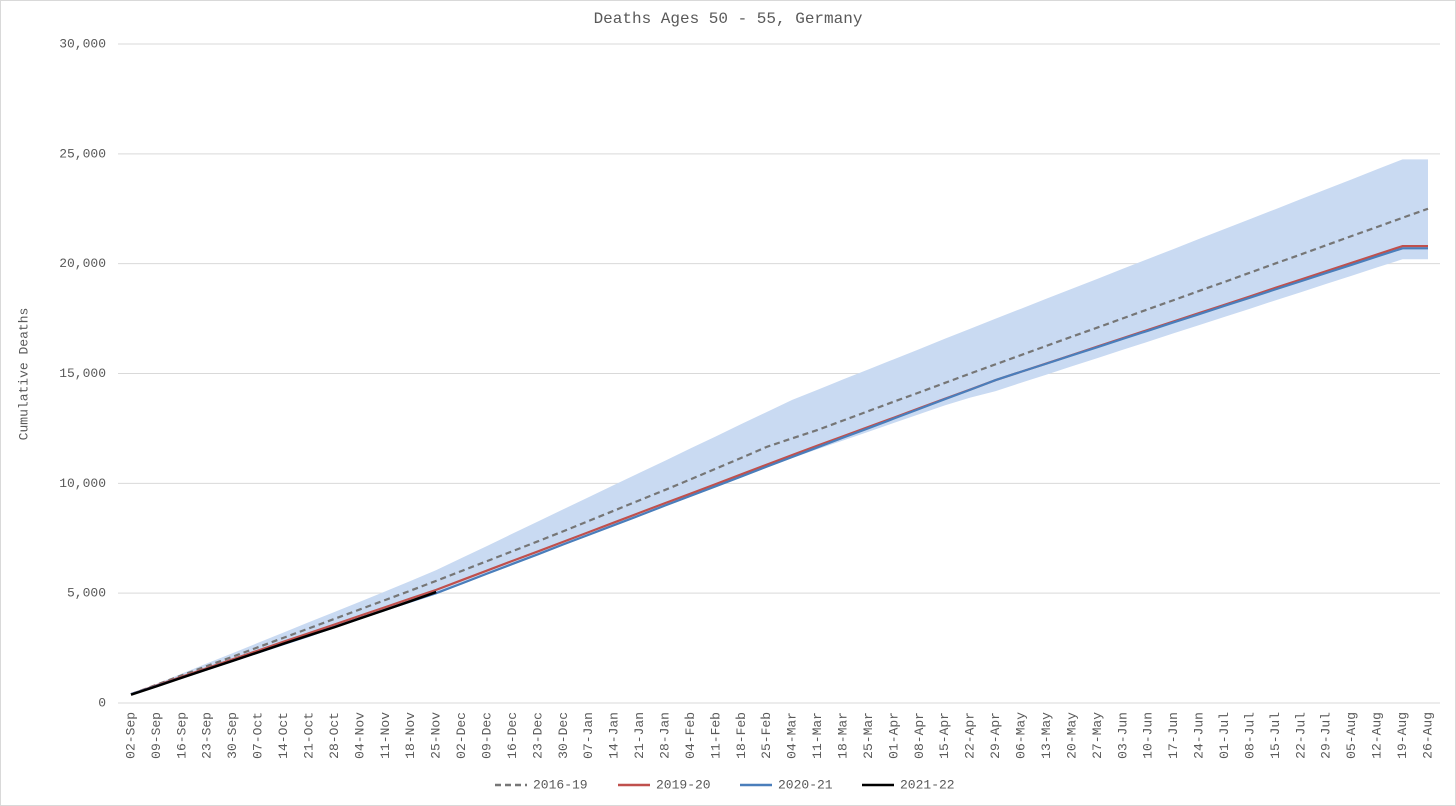  What do you see at coordinates (334, 735) in the screenshot?
I see `x-tick-label: 28-Oct` at bounding box center [334, 735].